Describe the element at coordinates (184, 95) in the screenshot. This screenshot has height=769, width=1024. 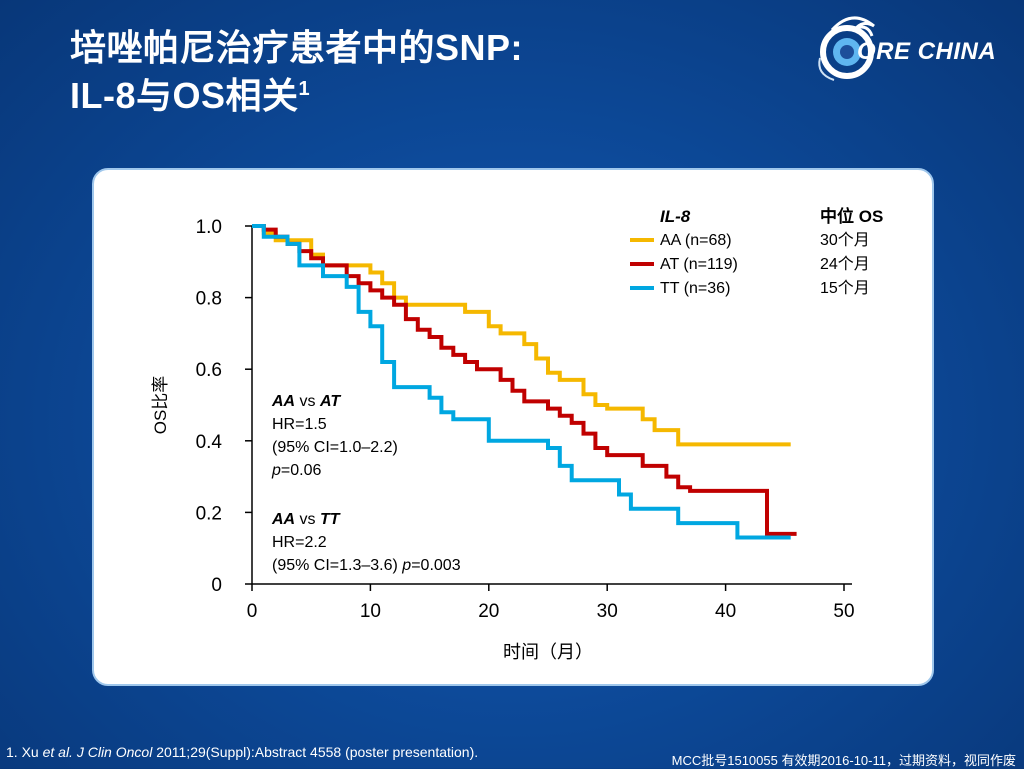
I see `title-line-2: IL-8与OS相关` at that location.